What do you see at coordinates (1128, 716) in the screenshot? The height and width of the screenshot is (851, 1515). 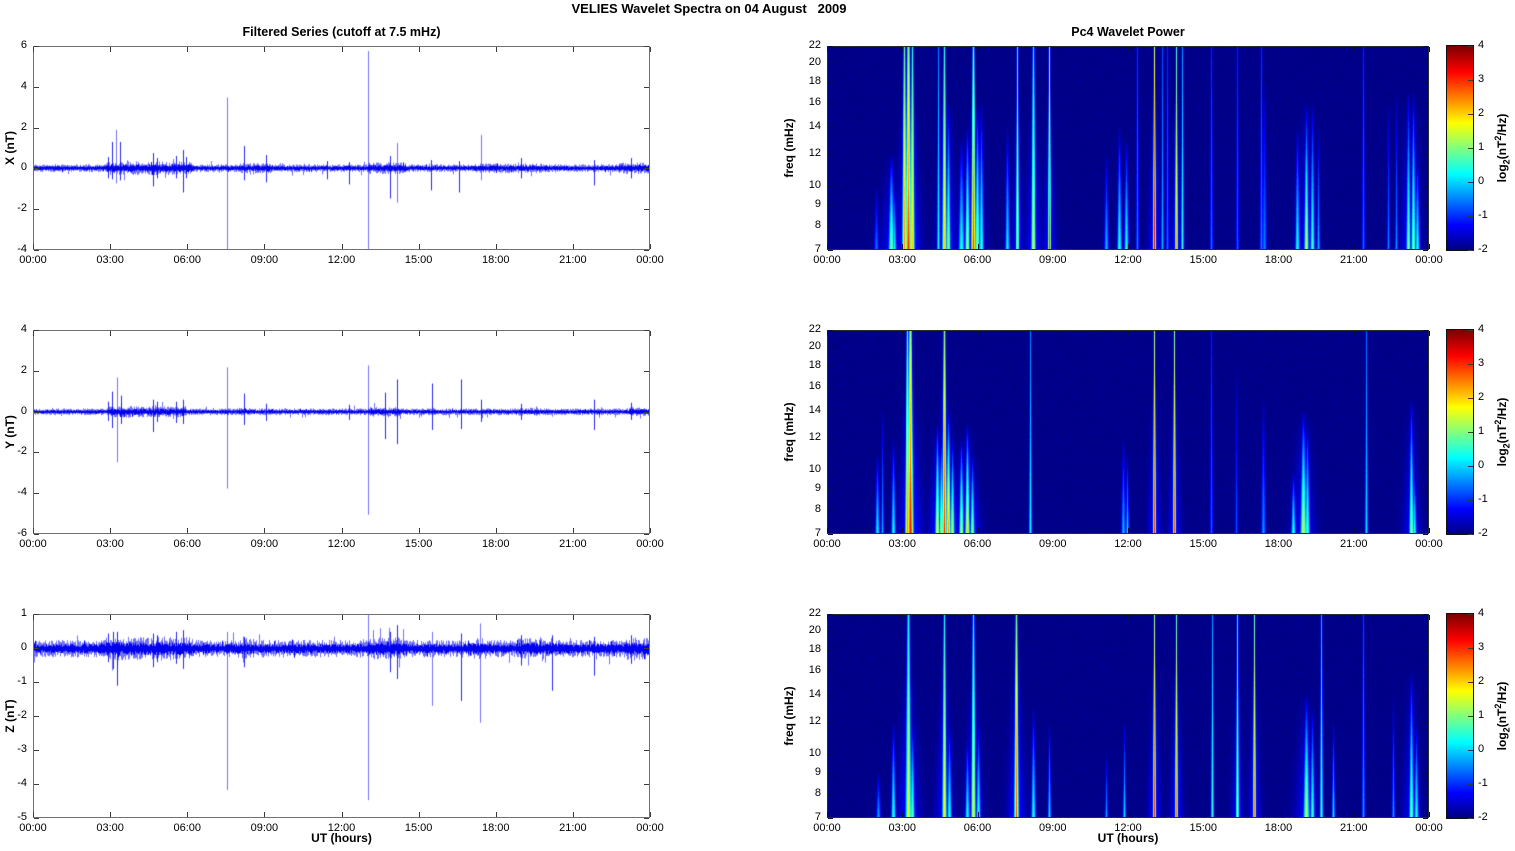 I see `z-wavelet-heatmap-canvas` at bounding box center [1128, 716].